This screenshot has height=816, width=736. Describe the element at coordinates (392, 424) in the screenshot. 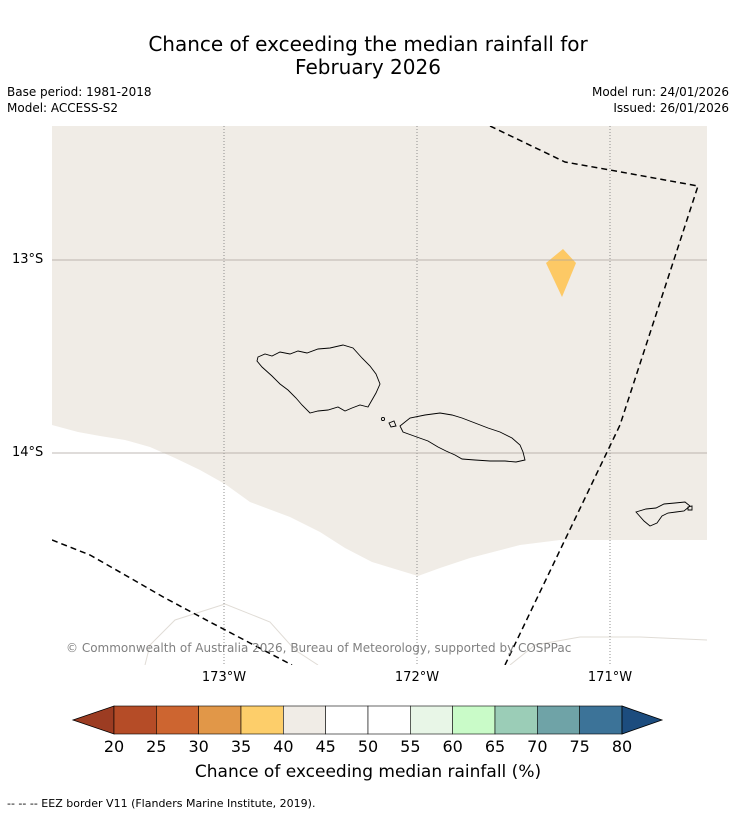

I see `manono-islet` at that location.